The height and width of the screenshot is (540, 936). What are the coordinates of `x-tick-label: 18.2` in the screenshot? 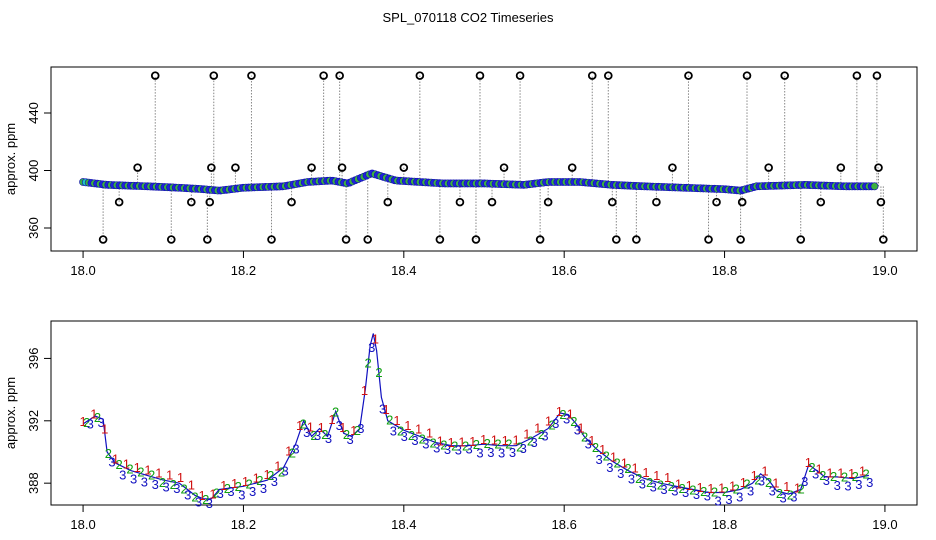 It's located at (243, 524).